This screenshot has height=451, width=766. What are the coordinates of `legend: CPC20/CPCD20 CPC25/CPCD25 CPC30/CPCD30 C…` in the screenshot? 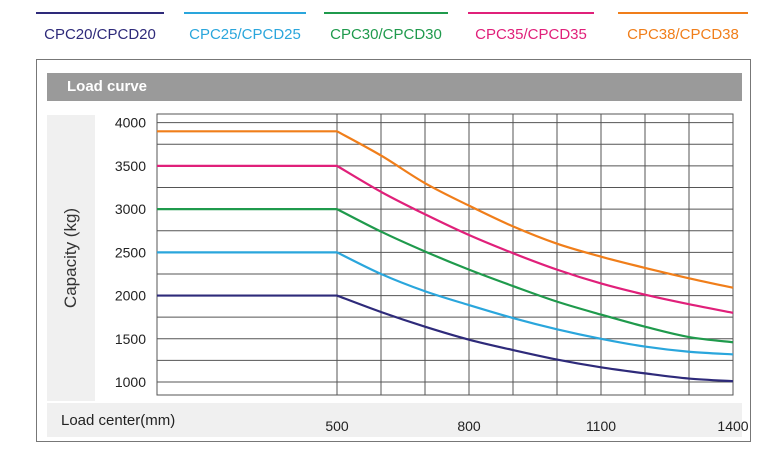 It's located at (383, 25).